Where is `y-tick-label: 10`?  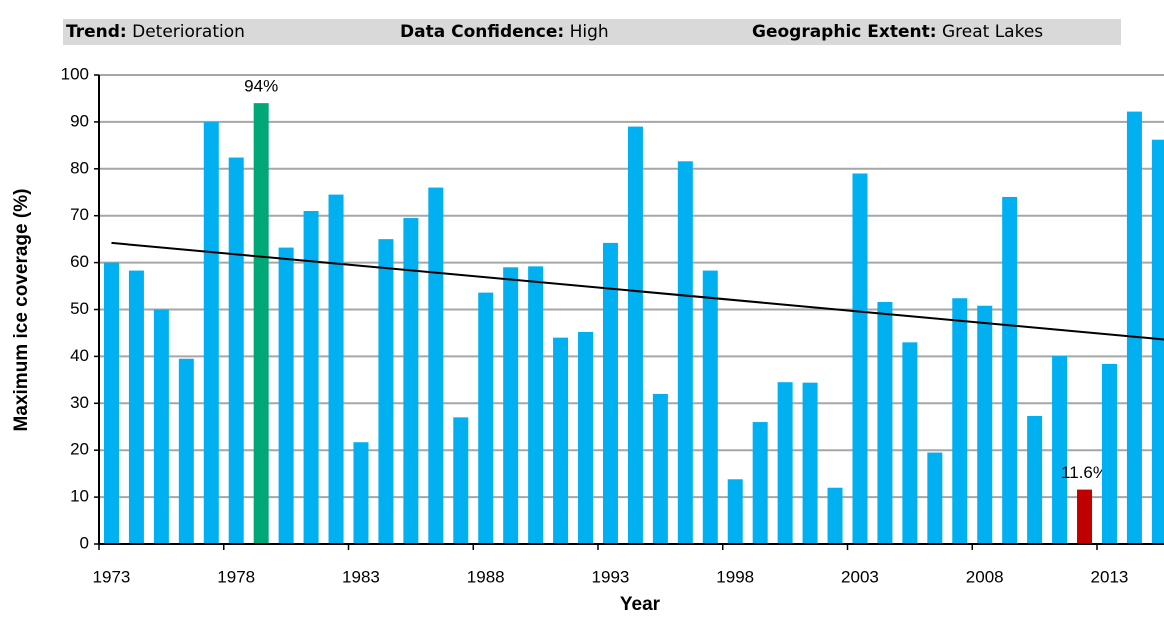 y-tick-label: 10 is located at coordinates (79, 496).